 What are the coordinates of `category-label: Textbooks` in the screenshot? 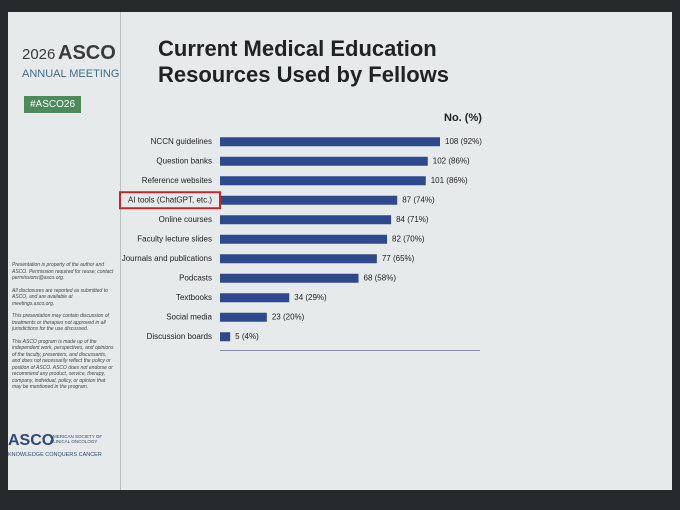 It's located at (194, 297).